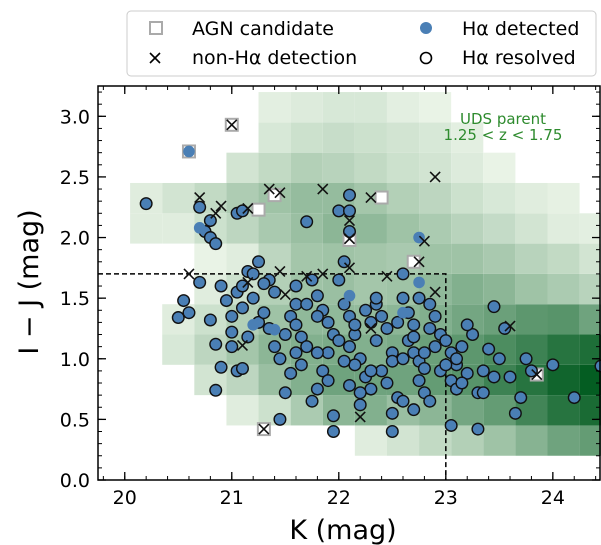 The width and height of the screenshot is (601, 545). I want to click on legend-nonha-label: non-Hα detection, so click(274, 58).